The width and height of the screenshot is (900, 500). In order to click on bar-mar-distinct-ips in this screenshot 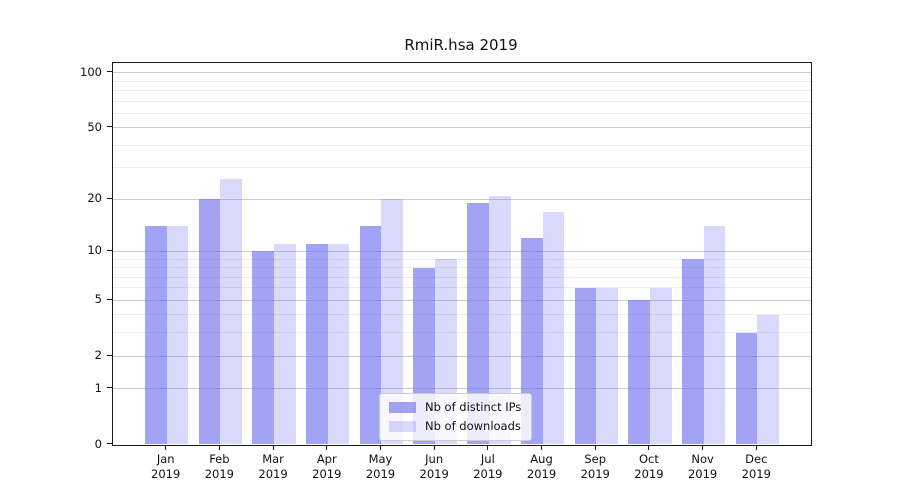, I will do `click(263, 348)`.